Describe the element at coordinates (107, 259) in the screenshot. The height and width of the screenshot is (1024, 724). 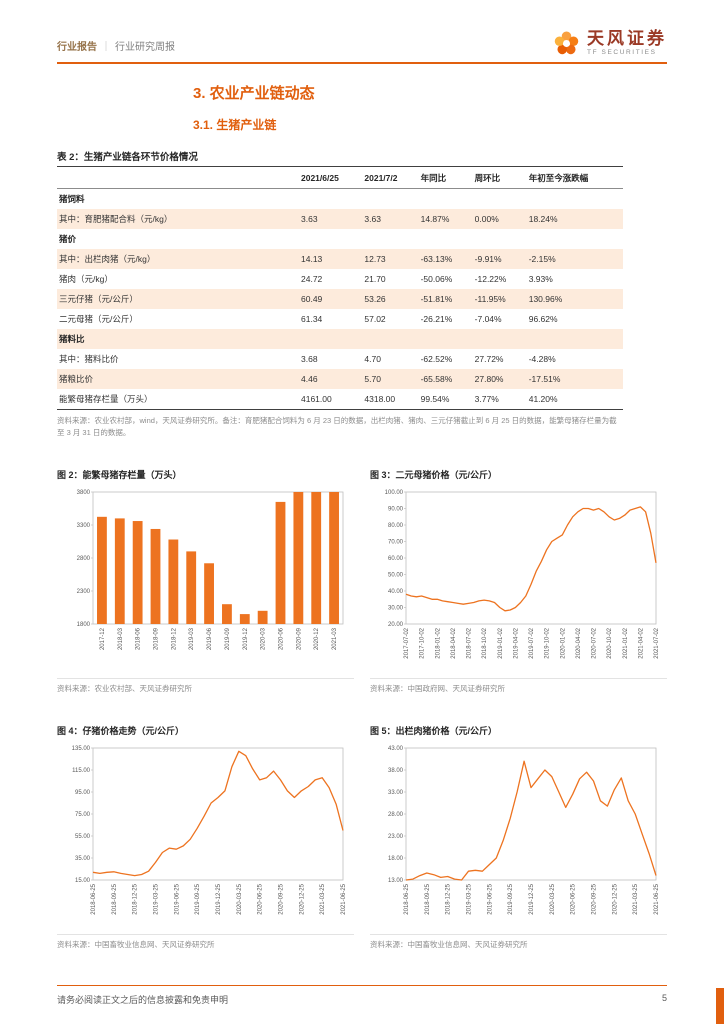
I see `table-row-label: 其中：出栏肉猪（元/kg）` at that location.